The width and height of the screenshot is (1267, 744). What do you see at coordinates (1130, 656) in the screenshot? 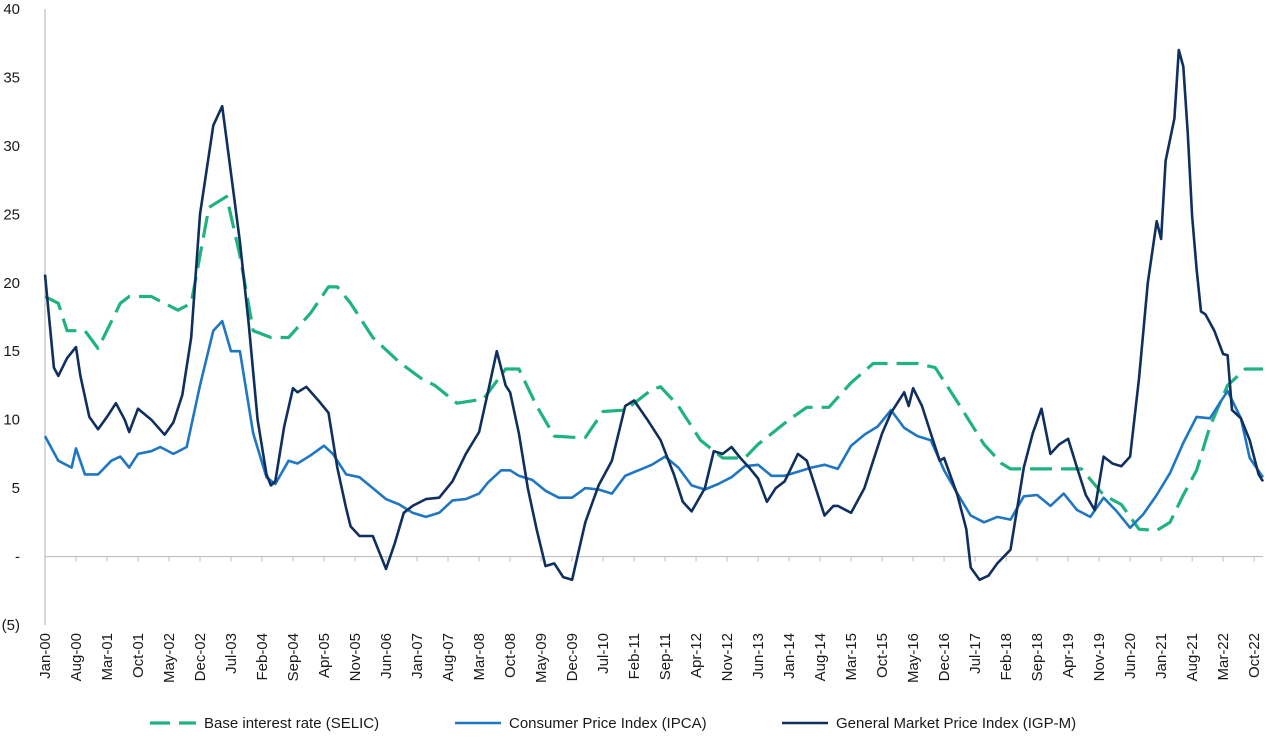
I see `x-tick-label: Jun-20` at bounding box center [1130, 656].